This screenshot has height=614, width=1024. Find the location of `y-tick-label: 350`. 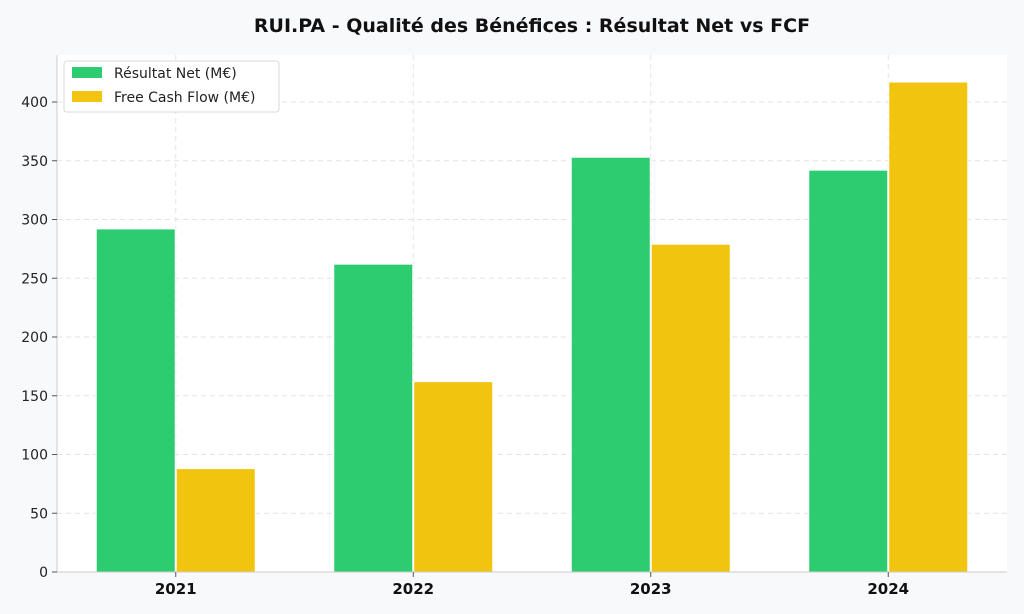

y-tick-label: 350 is located at coordinates (34, 162).